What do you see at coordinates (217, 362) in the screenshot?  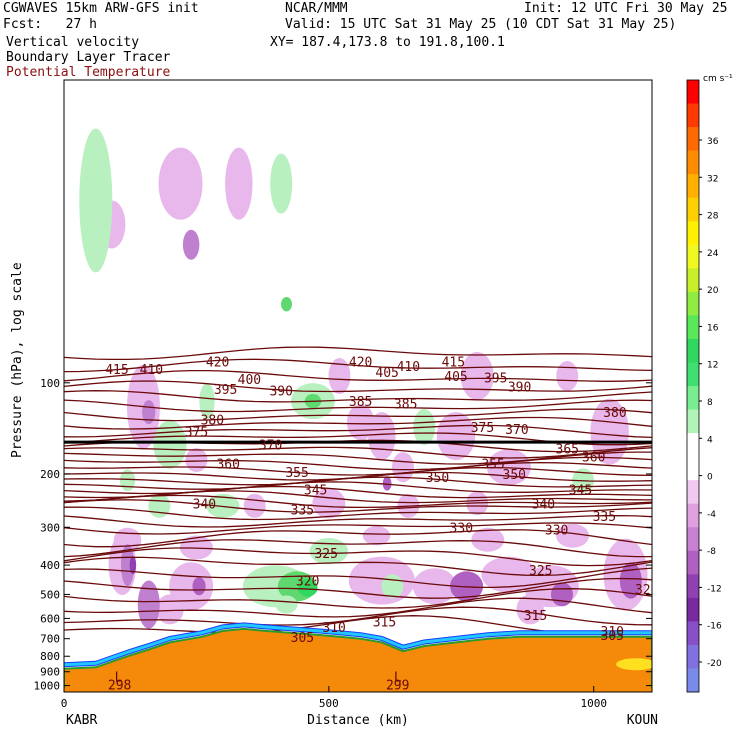 I see `theta-label-2: 420` at bounding box center [217, 362].